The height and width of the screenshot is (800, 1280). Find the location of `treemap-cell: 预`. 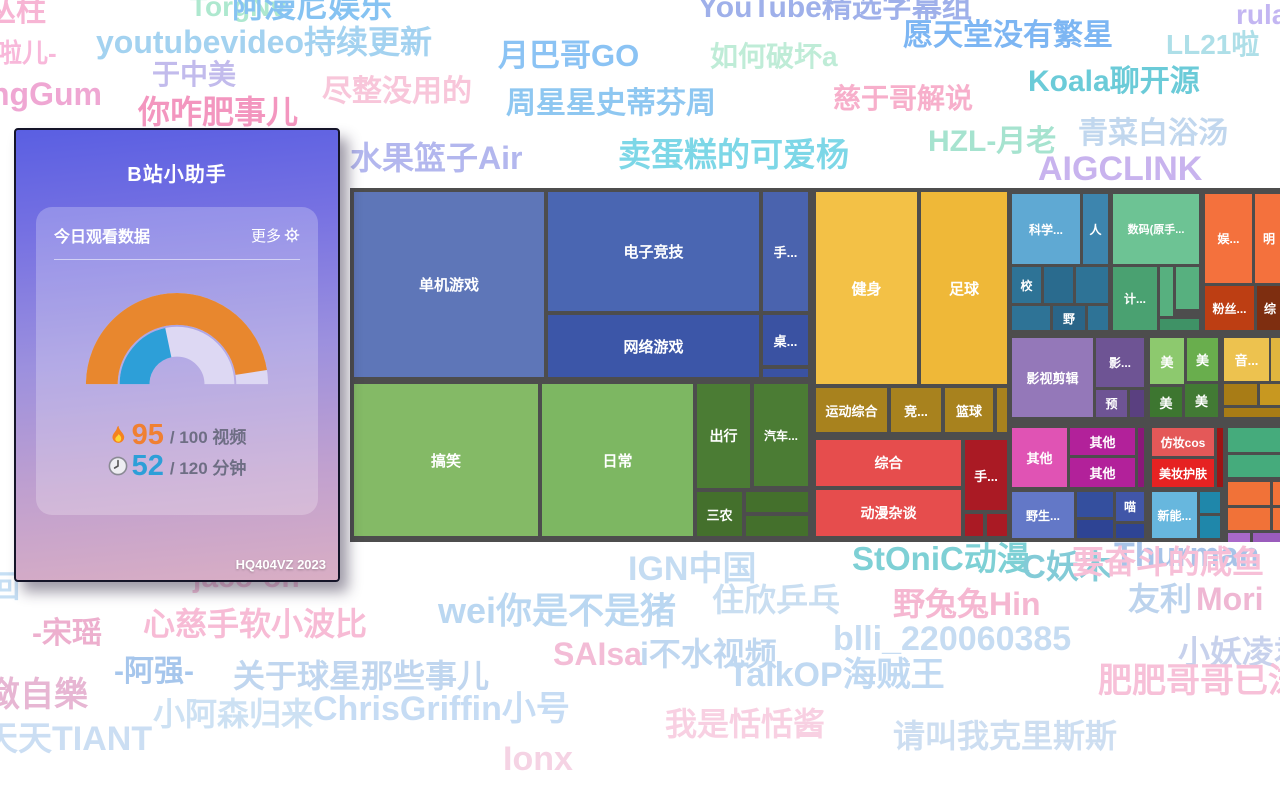

treemap-cell: 预 is located at coordinates (1111, 403).